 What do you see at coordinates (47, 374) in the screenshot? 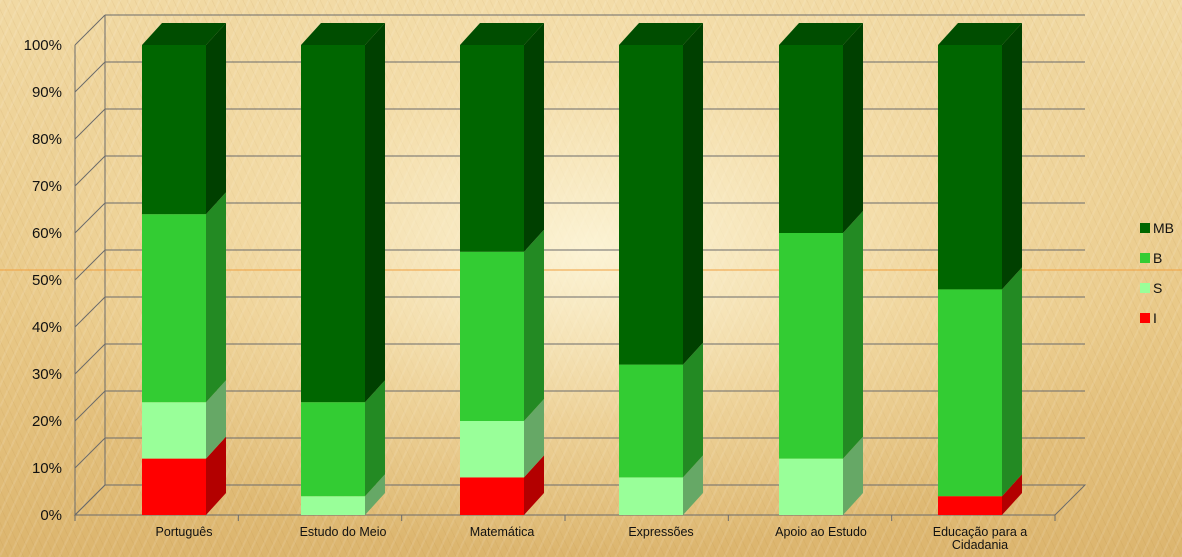
I see `y-tick-label: 30%` at bounding box center [47, 374].